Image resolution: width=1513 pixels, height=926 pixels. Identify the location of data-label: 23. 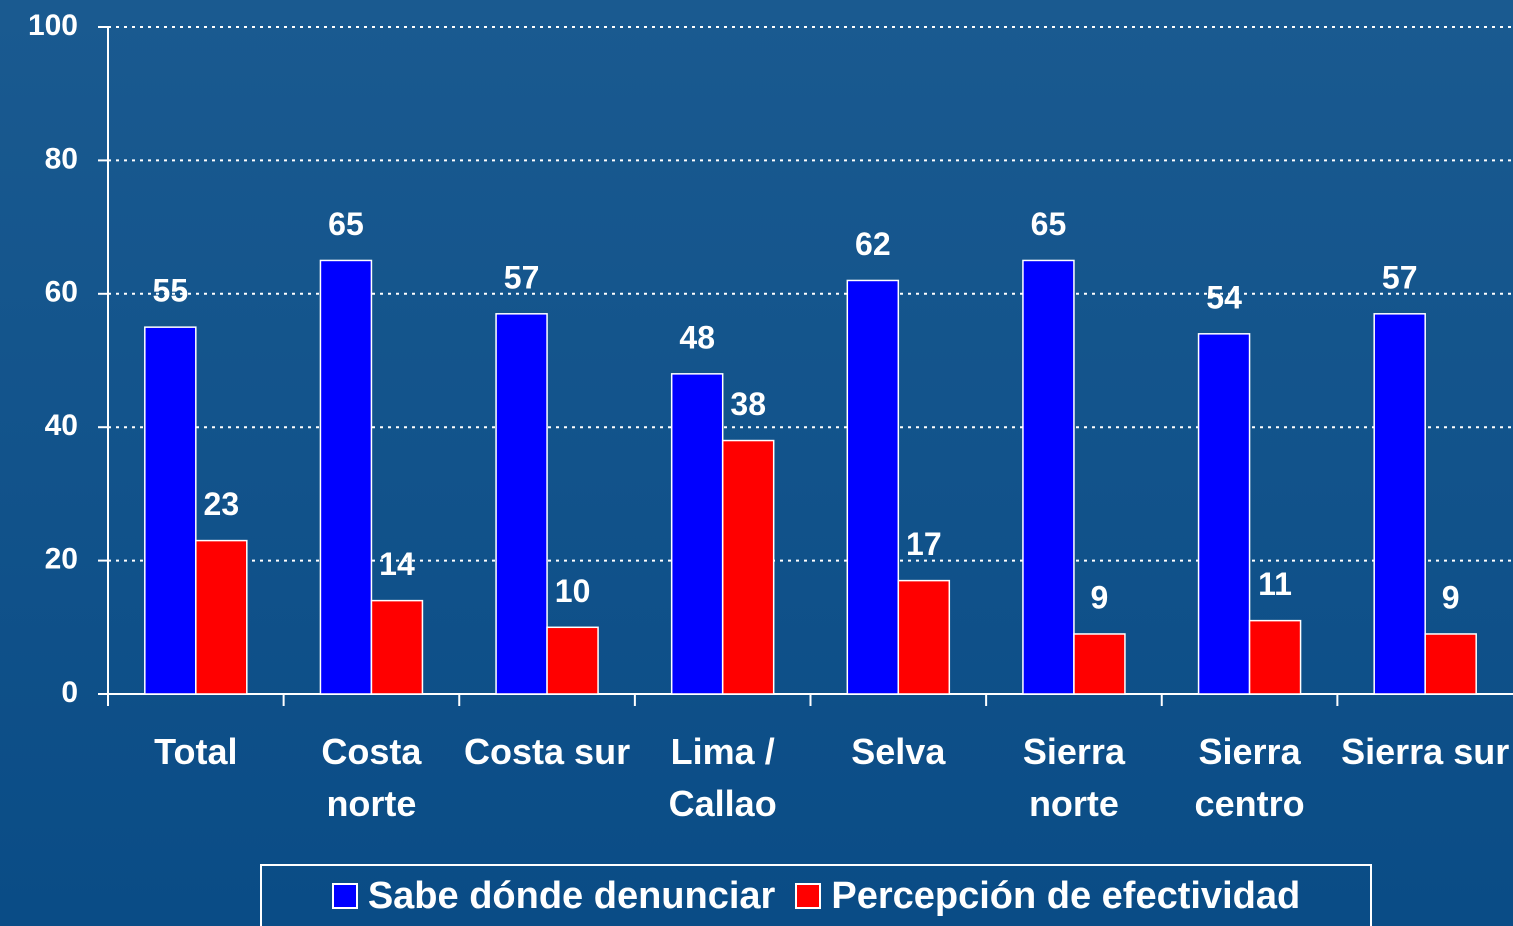
(222, 504).